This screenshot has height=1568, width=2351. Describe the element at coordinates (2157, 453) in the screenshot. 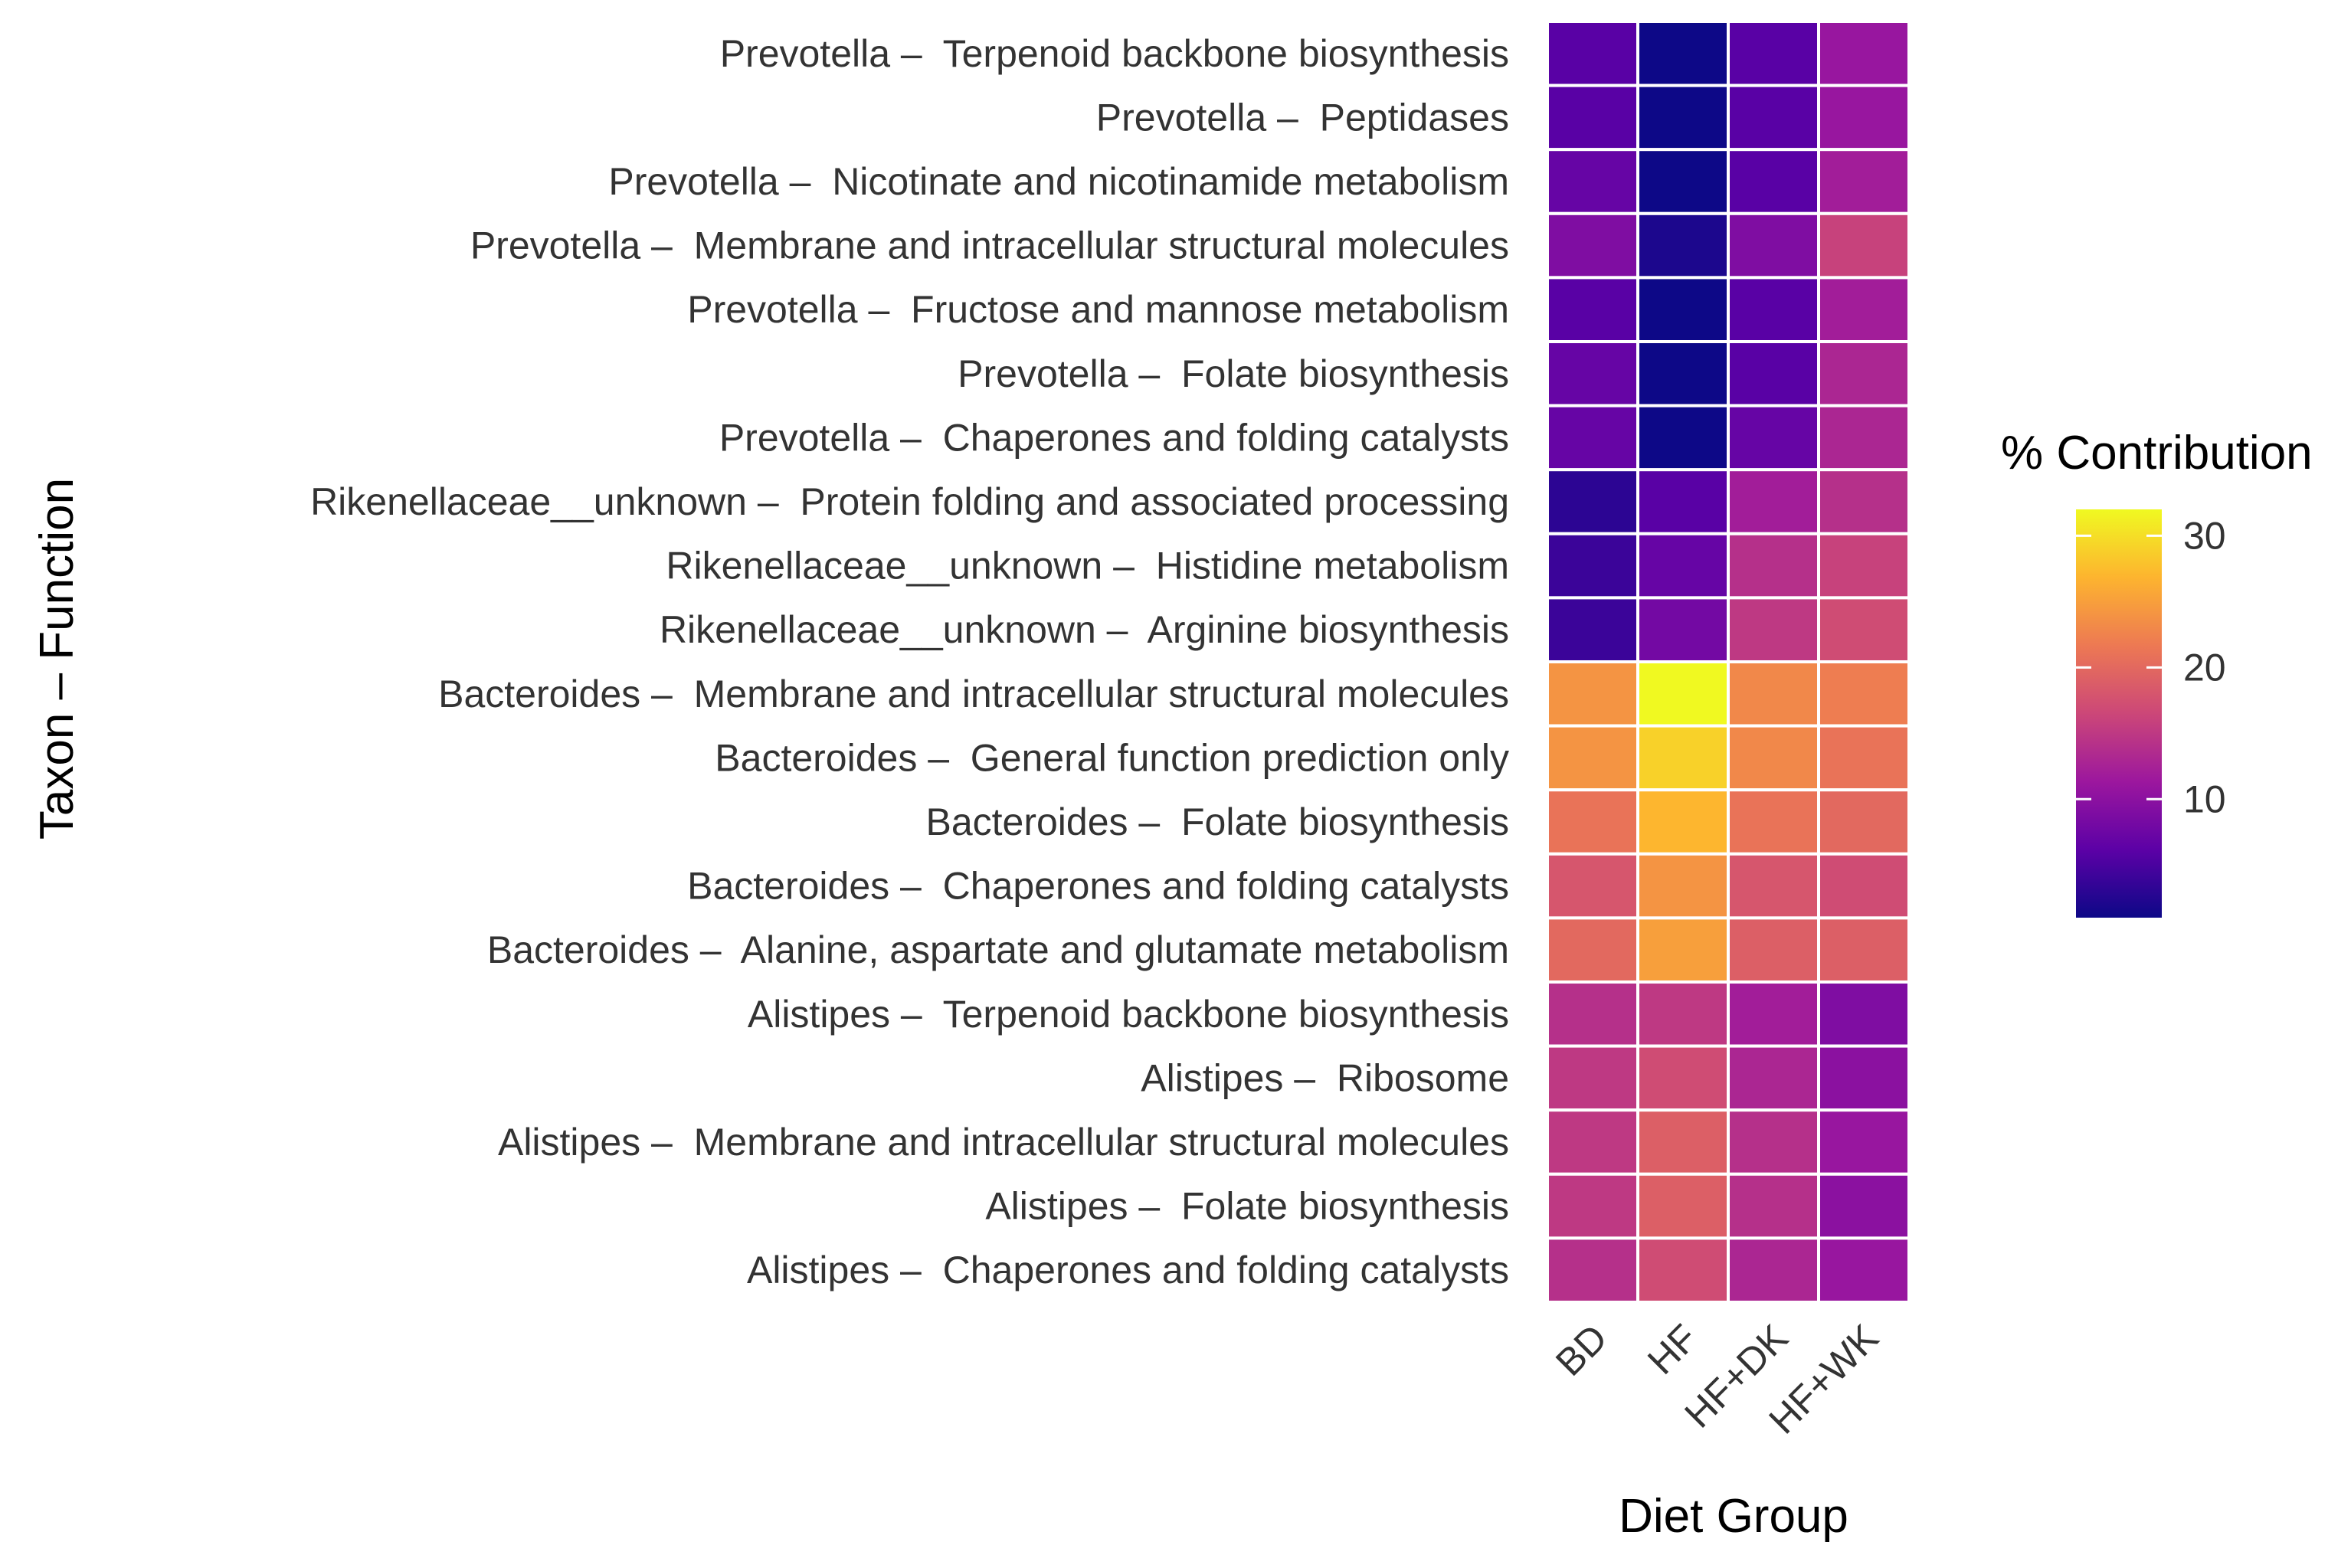

I see `legend-title: % Contribution` at that location.